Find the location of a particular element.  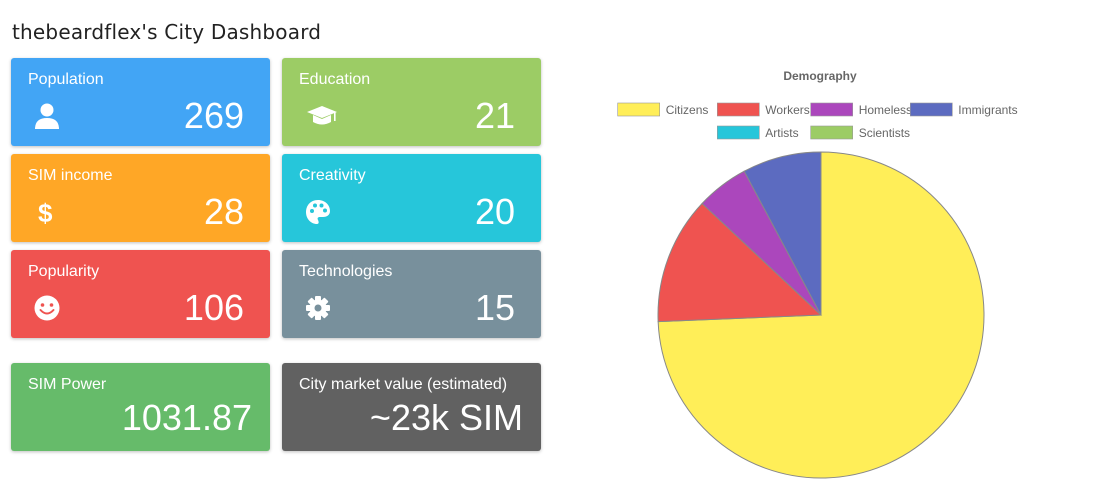

legend-label: Homeless is located at coordinates (885, 110).